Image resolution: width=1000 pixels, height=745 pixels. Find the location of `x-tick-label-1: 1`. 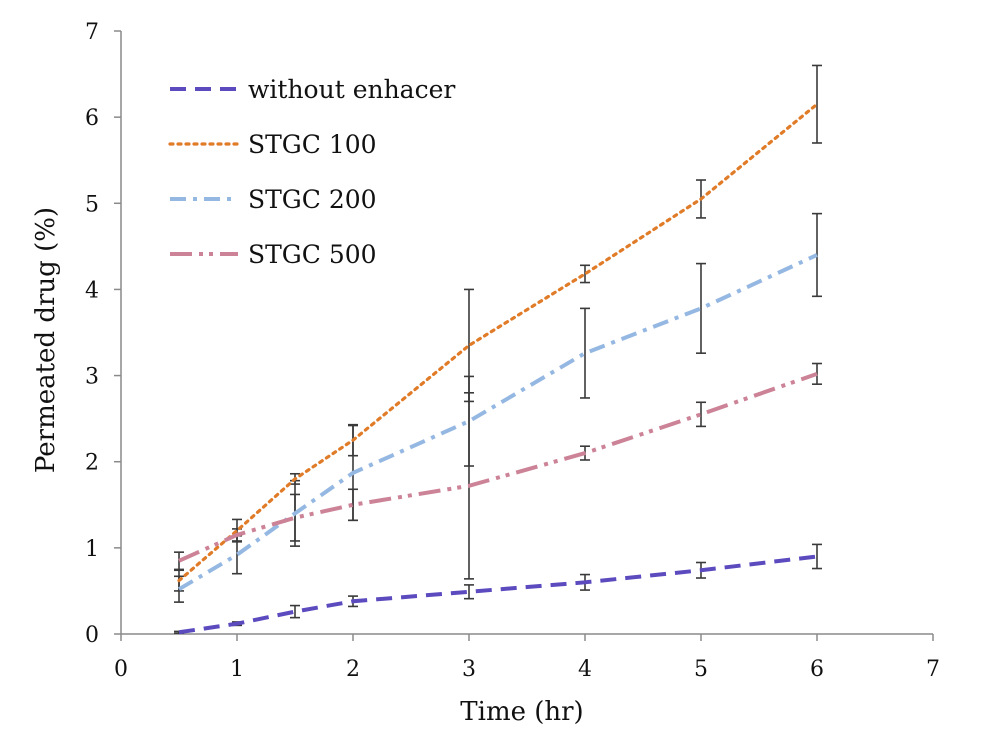

x-tick-label-1: 1 is located at coordinates (237, 669).